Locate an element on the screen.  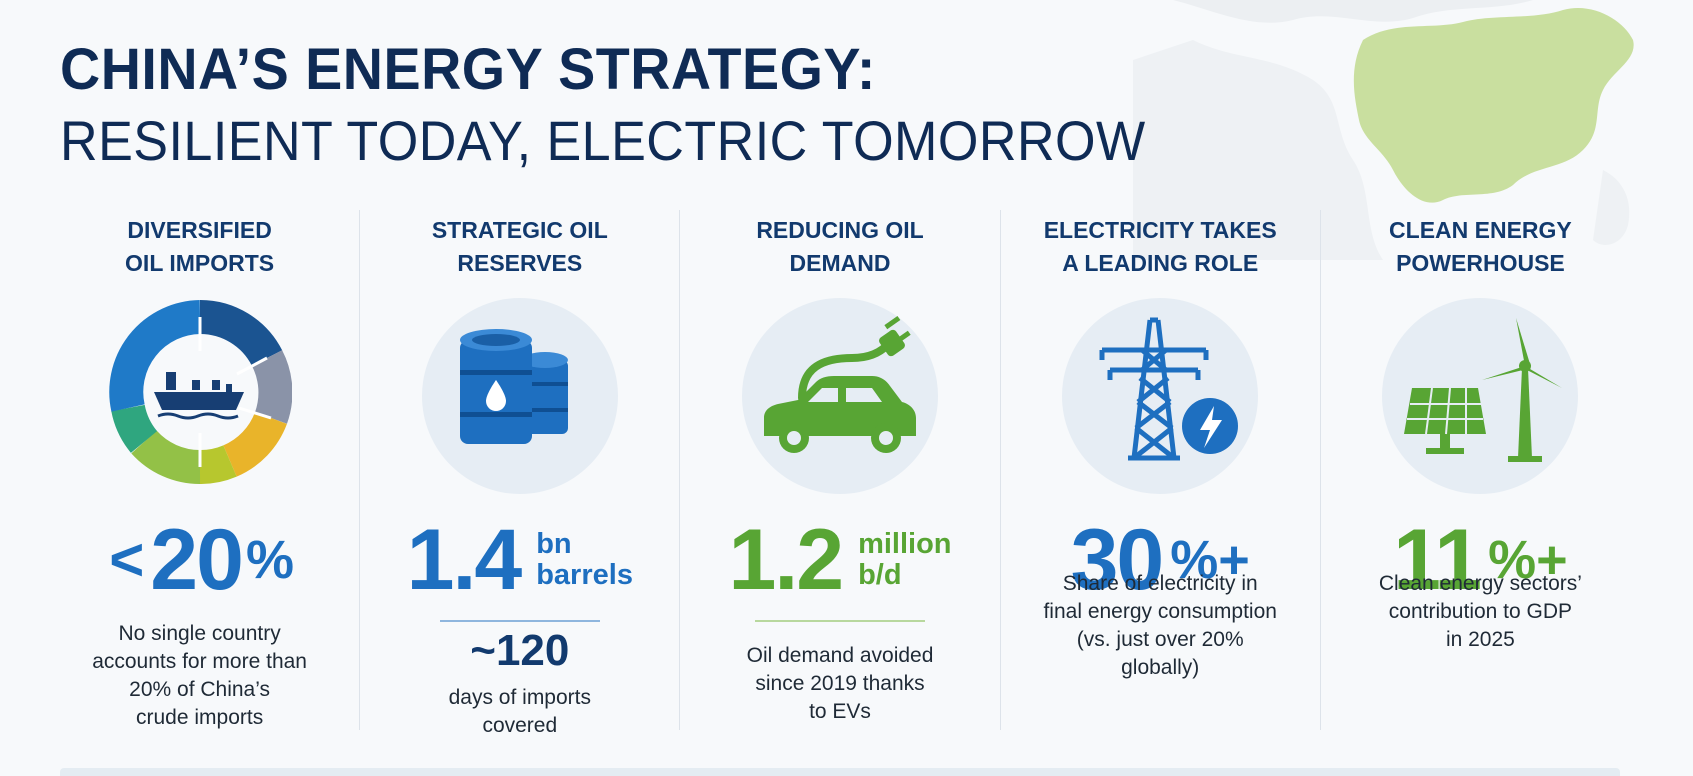
stat-unit: bn barrels is located at coordinates (584, 560).